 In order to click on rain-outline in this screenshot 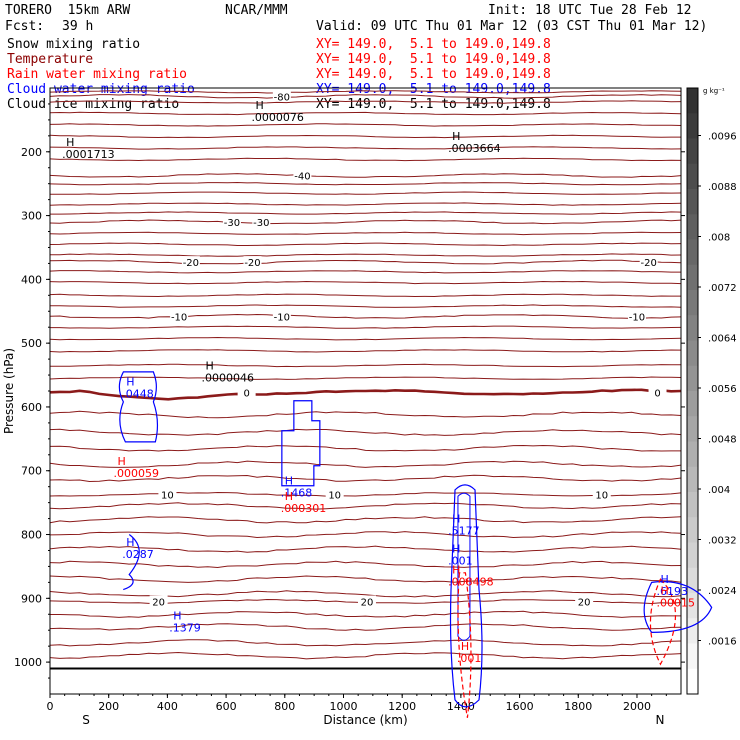, I will do `click(464, 645)`.